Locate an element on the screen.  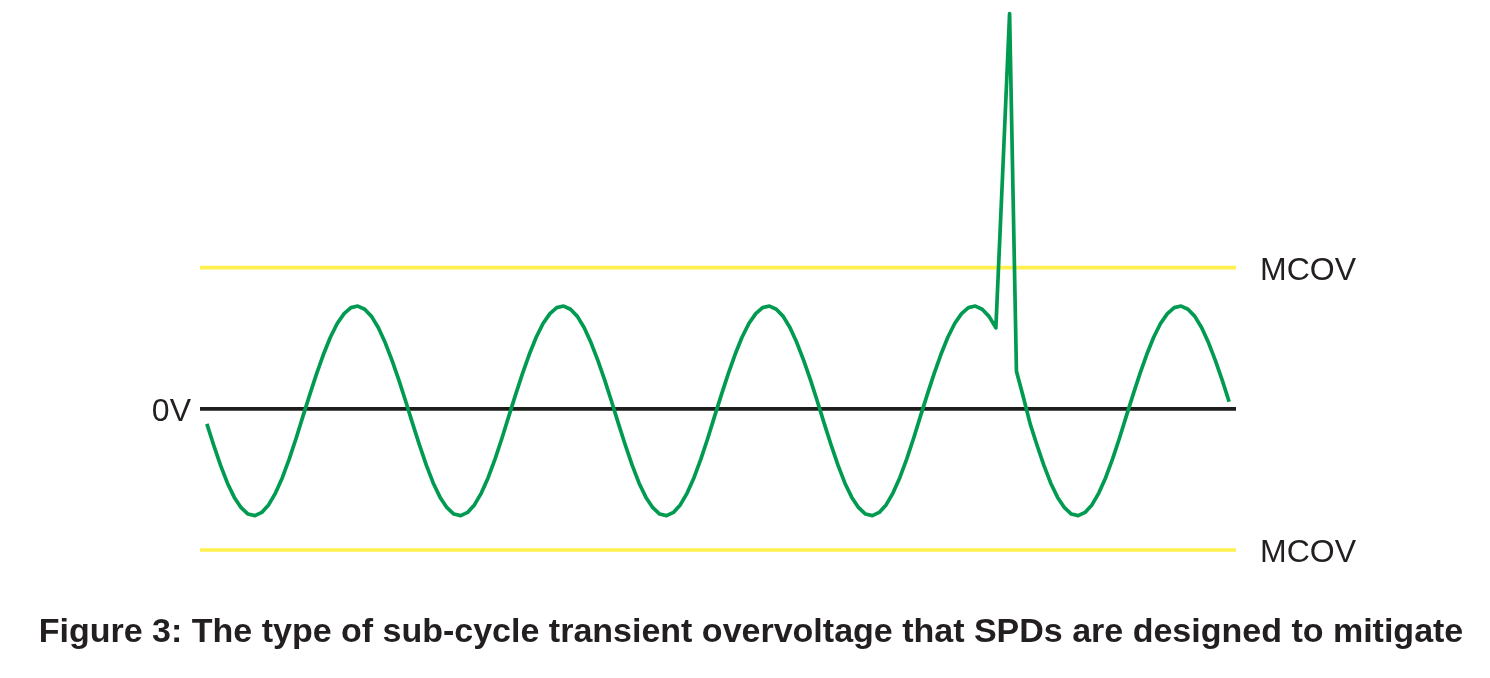
ref-line-label: 0V is located at coordinates (171, 409).